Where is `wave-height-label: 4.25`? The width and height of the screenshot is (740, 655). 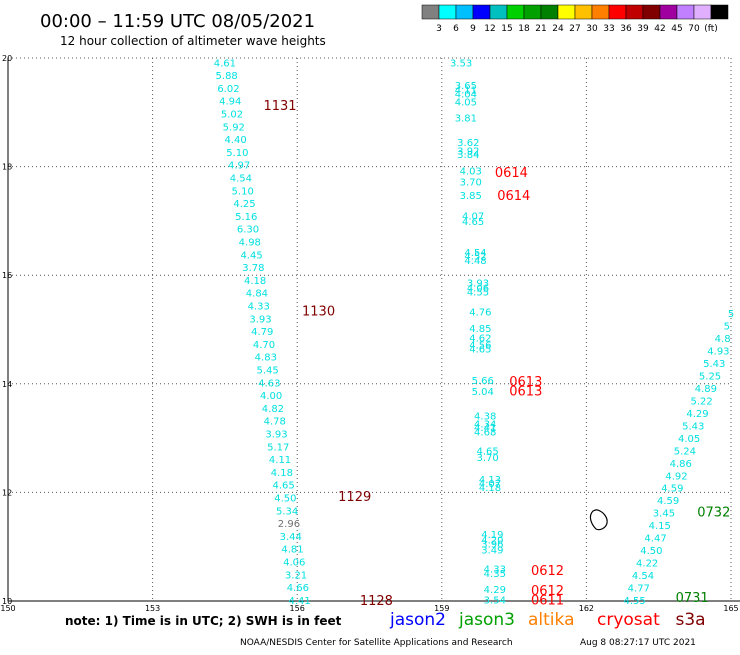
wave-height-label: 4.25 is located at coordinates (244, 204).